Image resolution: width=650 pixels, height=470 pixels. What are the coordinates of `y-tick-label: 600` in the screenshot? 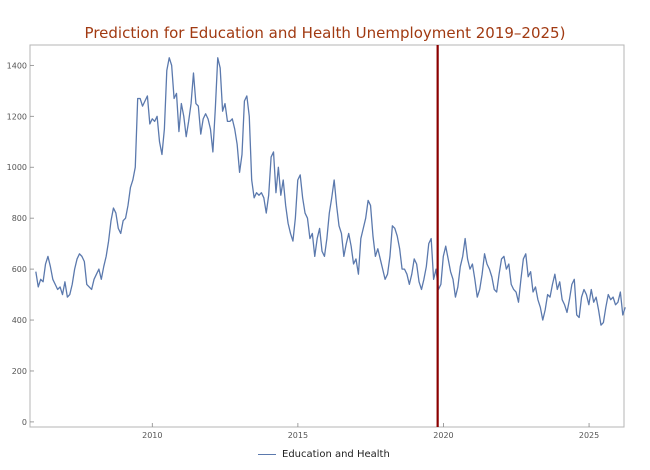 It's located at (19, 269).